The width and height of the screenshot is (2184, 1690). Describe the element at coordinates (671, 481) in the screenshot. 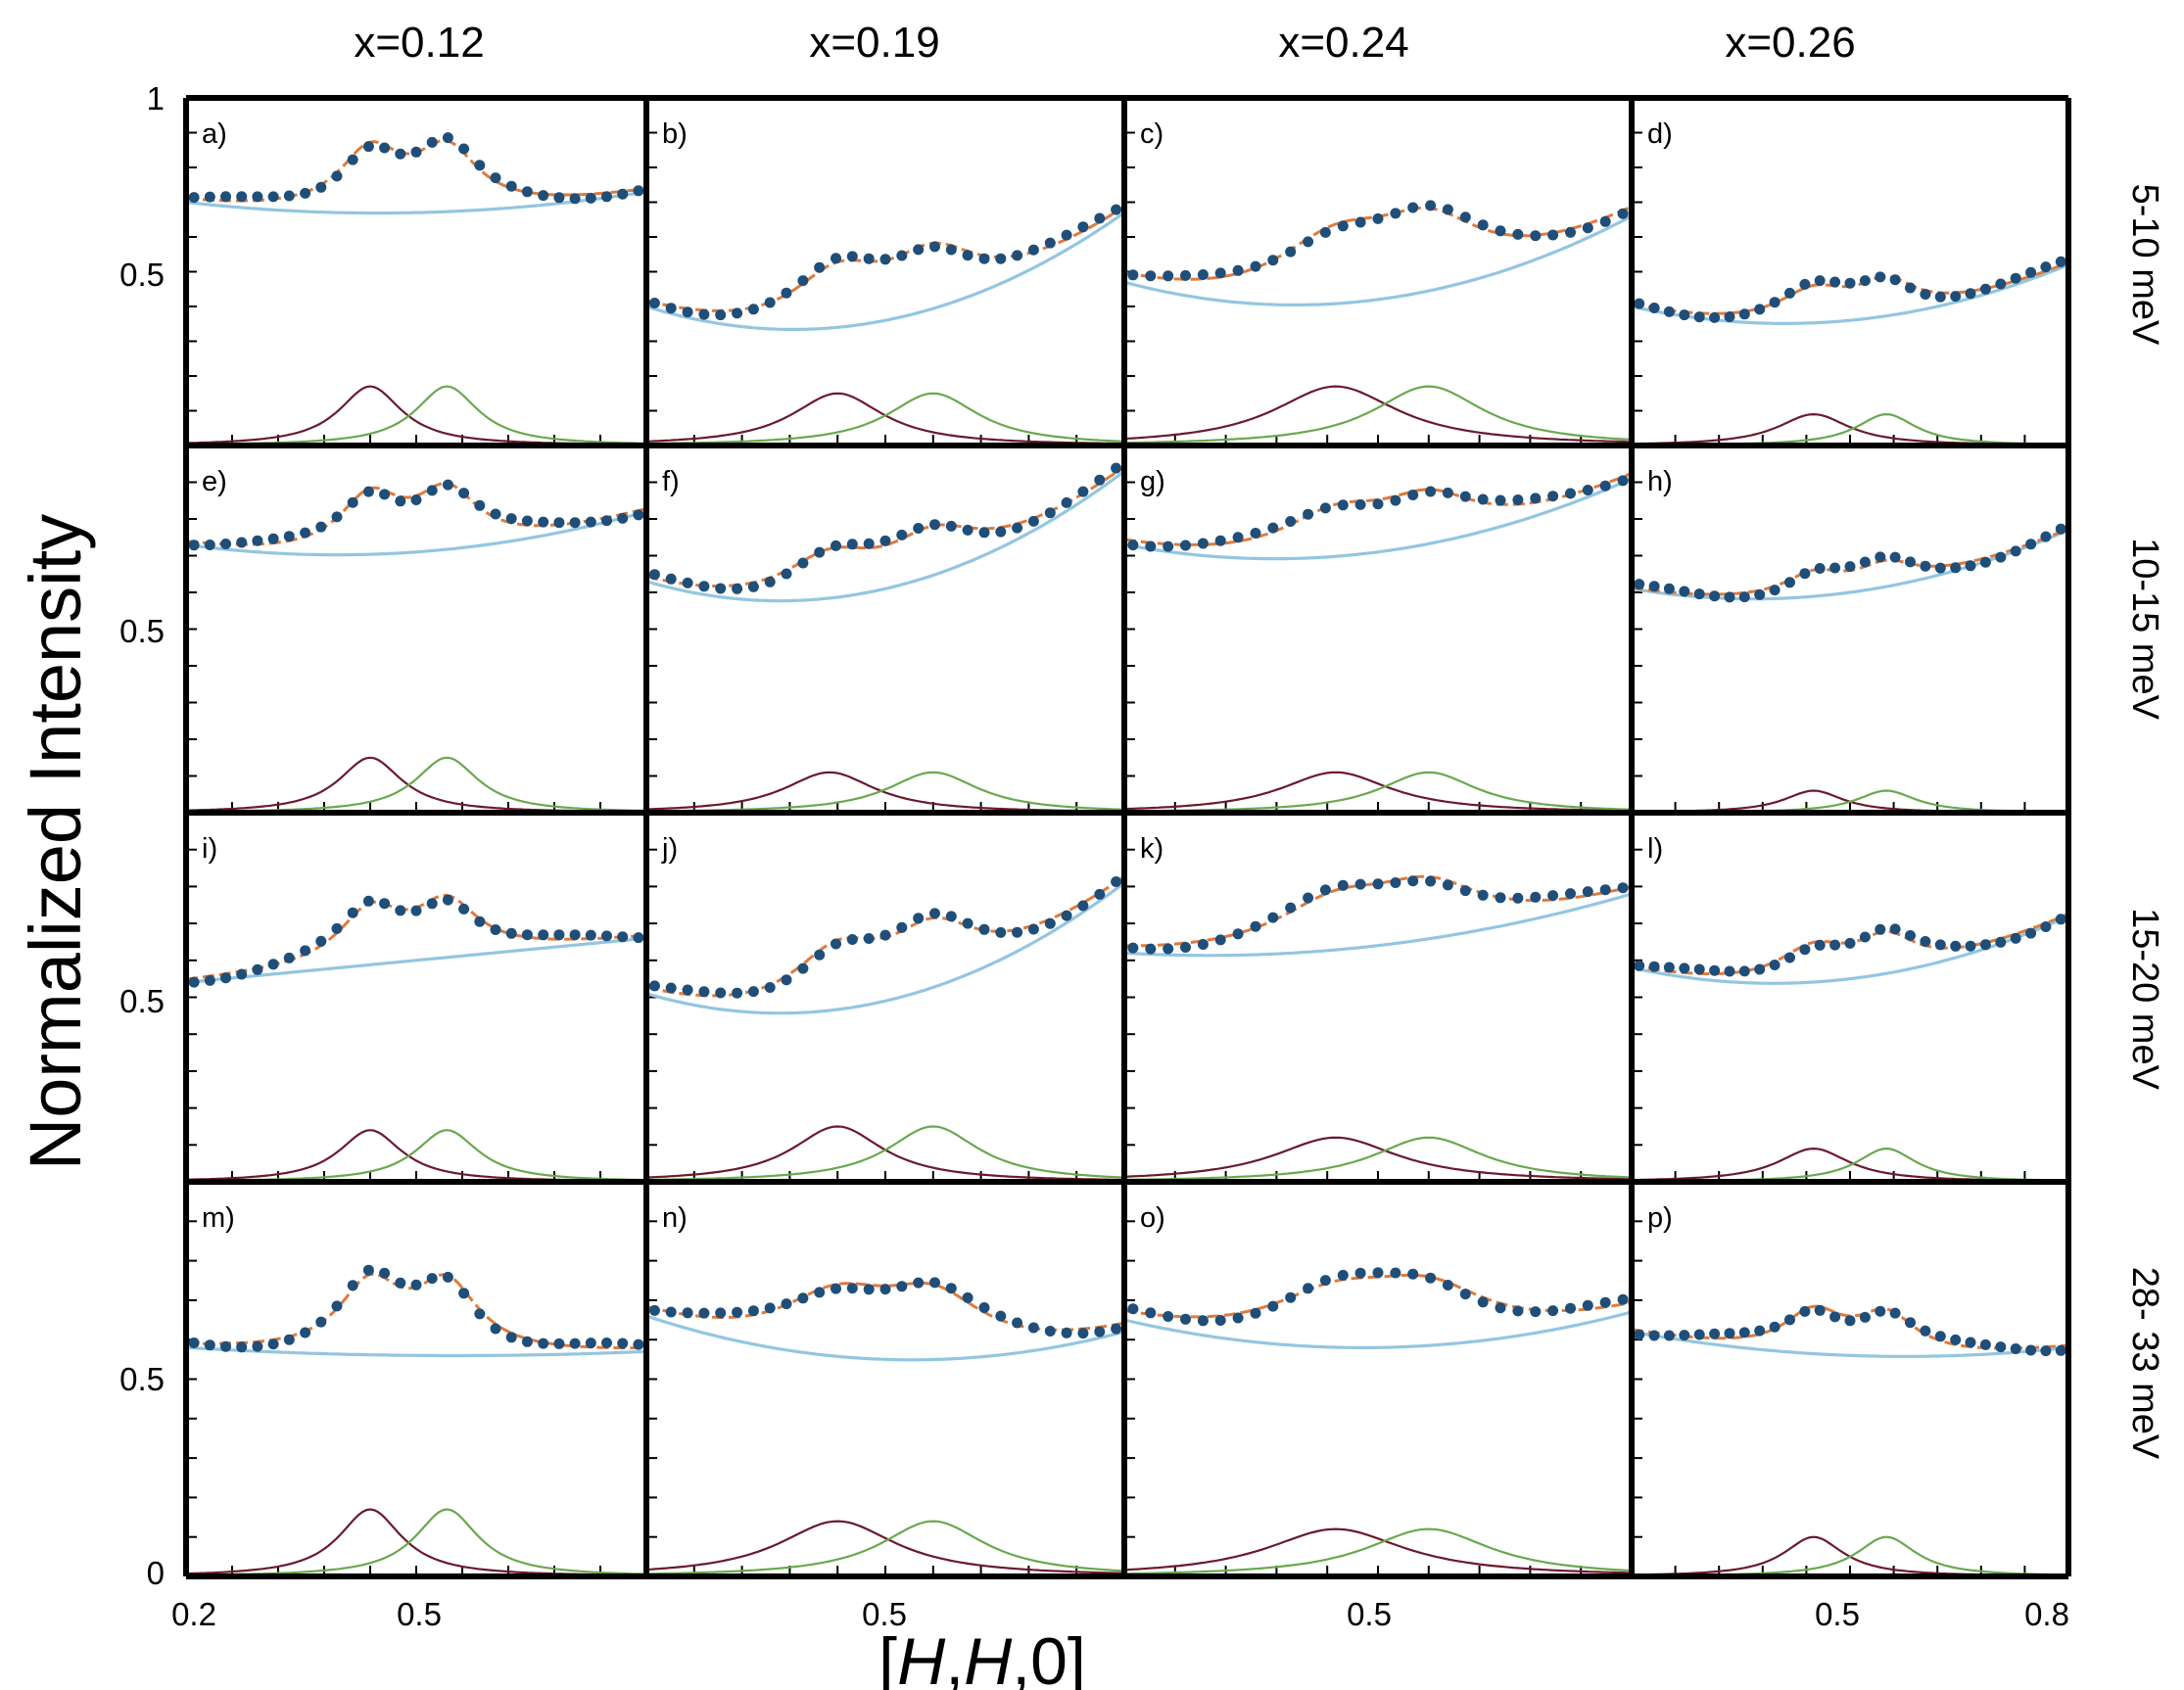

I see `panel-label: f)` at that location.